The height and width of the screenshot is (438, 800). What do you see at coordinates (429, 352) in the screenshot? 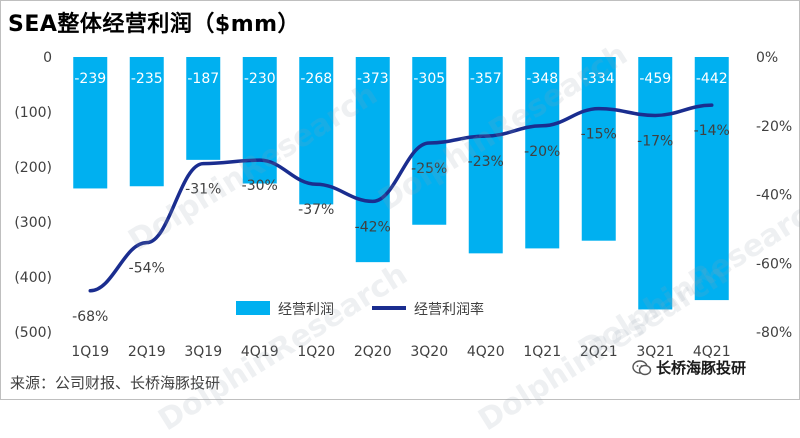
I see `x-tick-label: 3Q20` at bounding box center [429, 352].